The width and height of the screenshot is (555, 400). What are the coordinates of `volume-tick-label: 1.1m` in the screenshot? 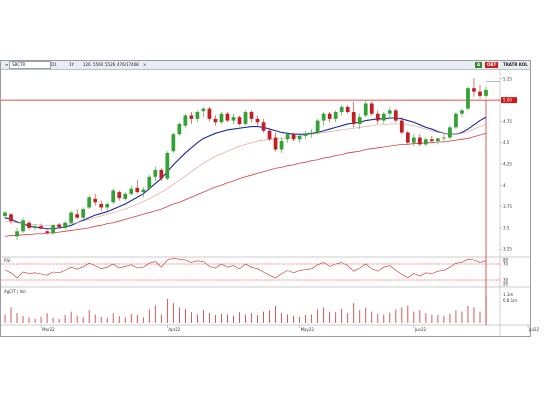 It's located at (508, 294).